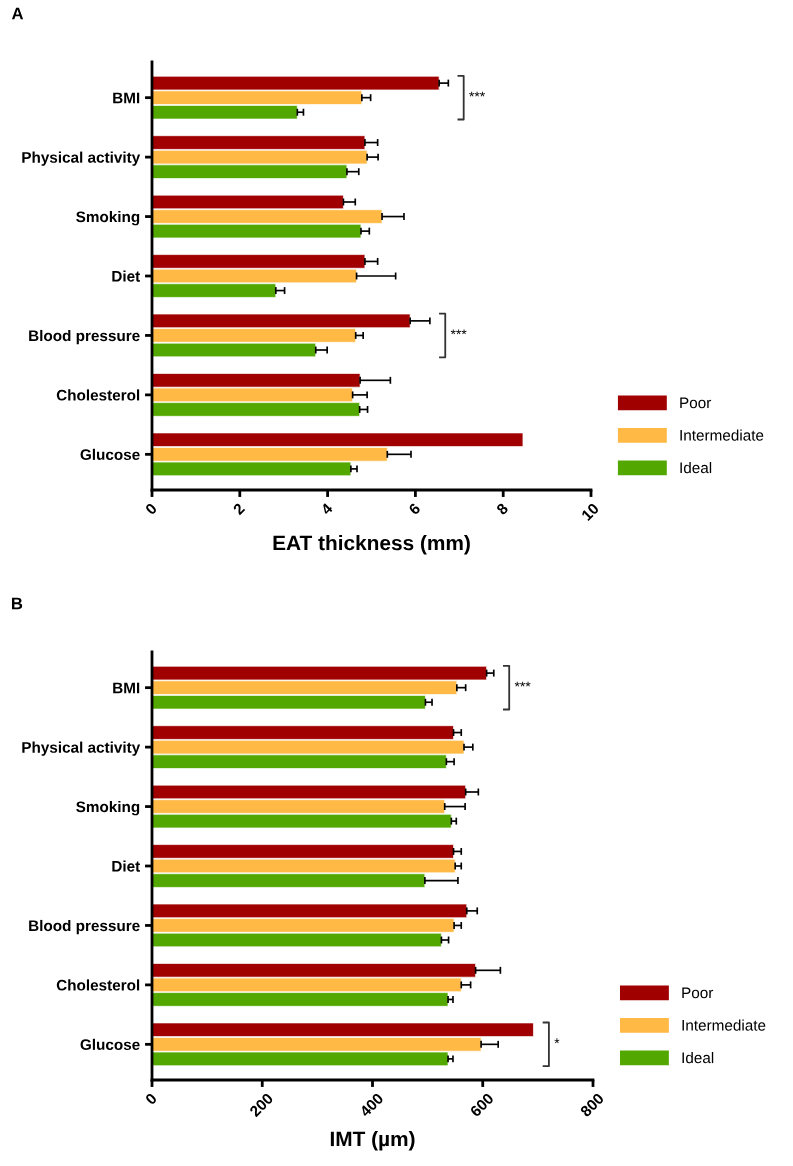 This screenshot has height=1166, width=793. What do you see at coordinates (17, 603) in the screenshot?
I see `text: B` at bounding box center [17, 603].